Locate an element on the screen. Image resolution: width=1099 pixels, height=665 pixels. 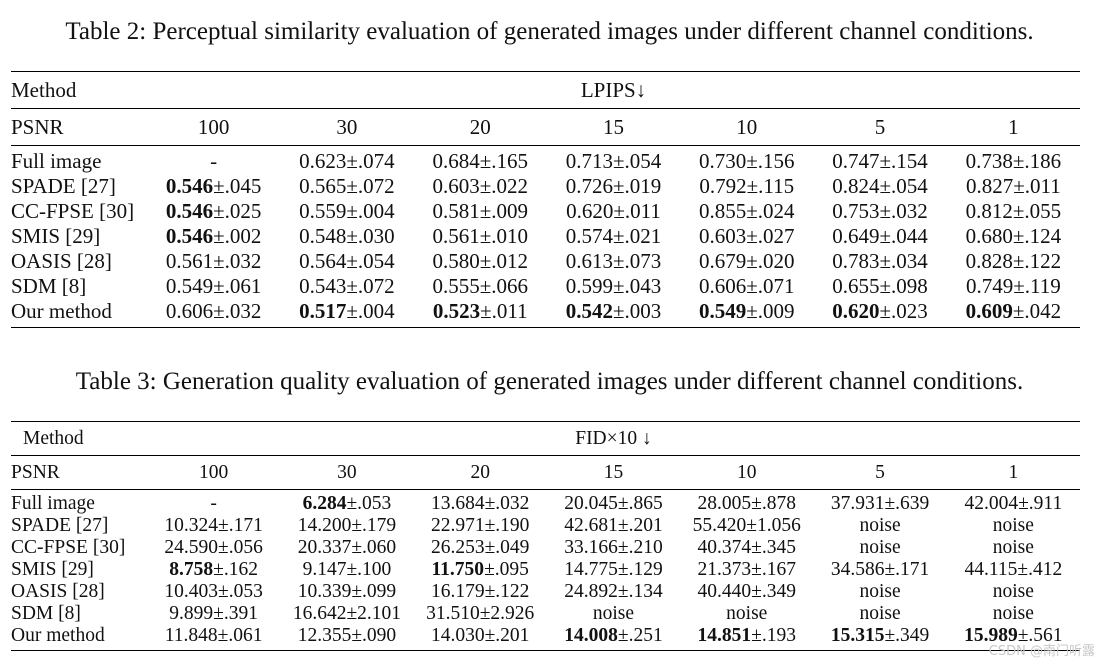
table-cell: 6.284±.053 is located at coordinates (347, 502).